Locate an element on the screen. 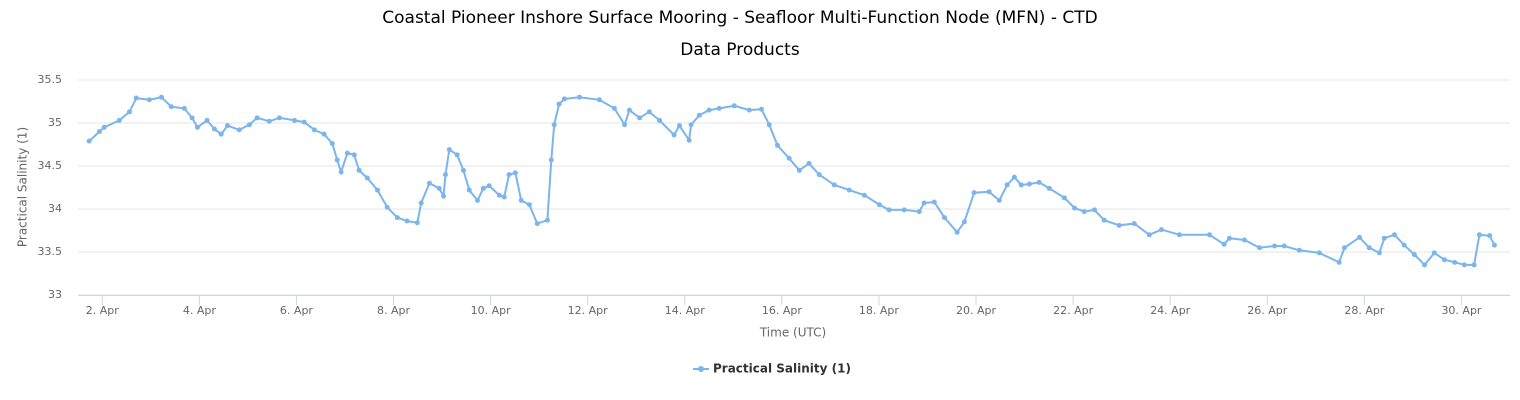 The height and width of the screenshot is (400, 1520). x-tick-label: 2. Apr is located at coordinates (102, 310).